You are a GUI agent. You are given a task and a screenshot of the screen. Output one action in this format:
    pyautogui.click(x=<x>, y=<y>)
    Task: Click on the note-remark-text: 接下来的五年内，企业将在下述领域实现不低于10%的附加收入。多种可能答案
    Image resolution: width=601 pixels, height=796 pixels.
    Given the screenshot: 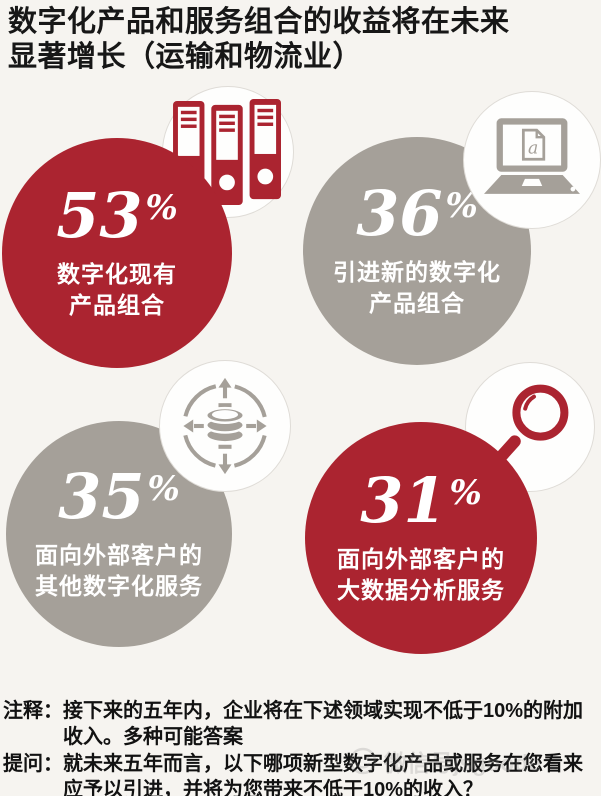 What is the action you would take?
    pyautogui.click(x=323, y=724)
    